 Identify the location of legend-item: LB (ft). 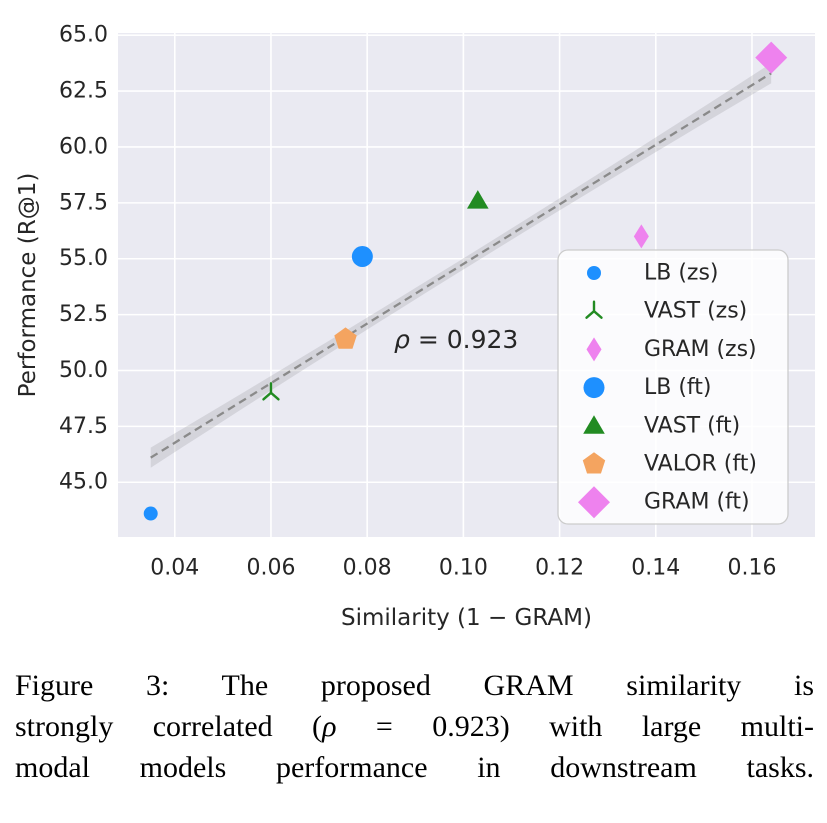
(647, 387).